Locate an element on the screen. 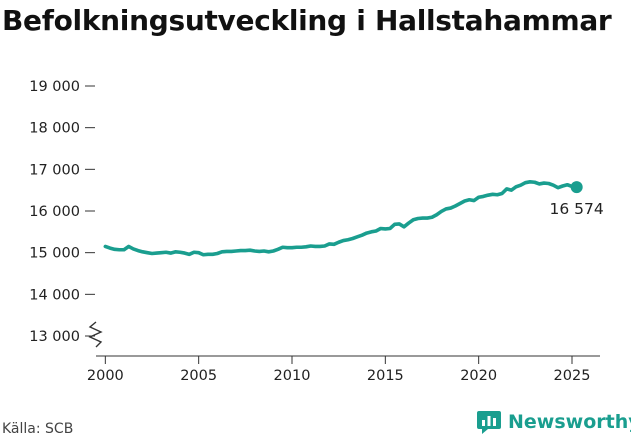  chart-title: Befolkningsutveckling i Hallstahammar is located at coordinates (307, 20).